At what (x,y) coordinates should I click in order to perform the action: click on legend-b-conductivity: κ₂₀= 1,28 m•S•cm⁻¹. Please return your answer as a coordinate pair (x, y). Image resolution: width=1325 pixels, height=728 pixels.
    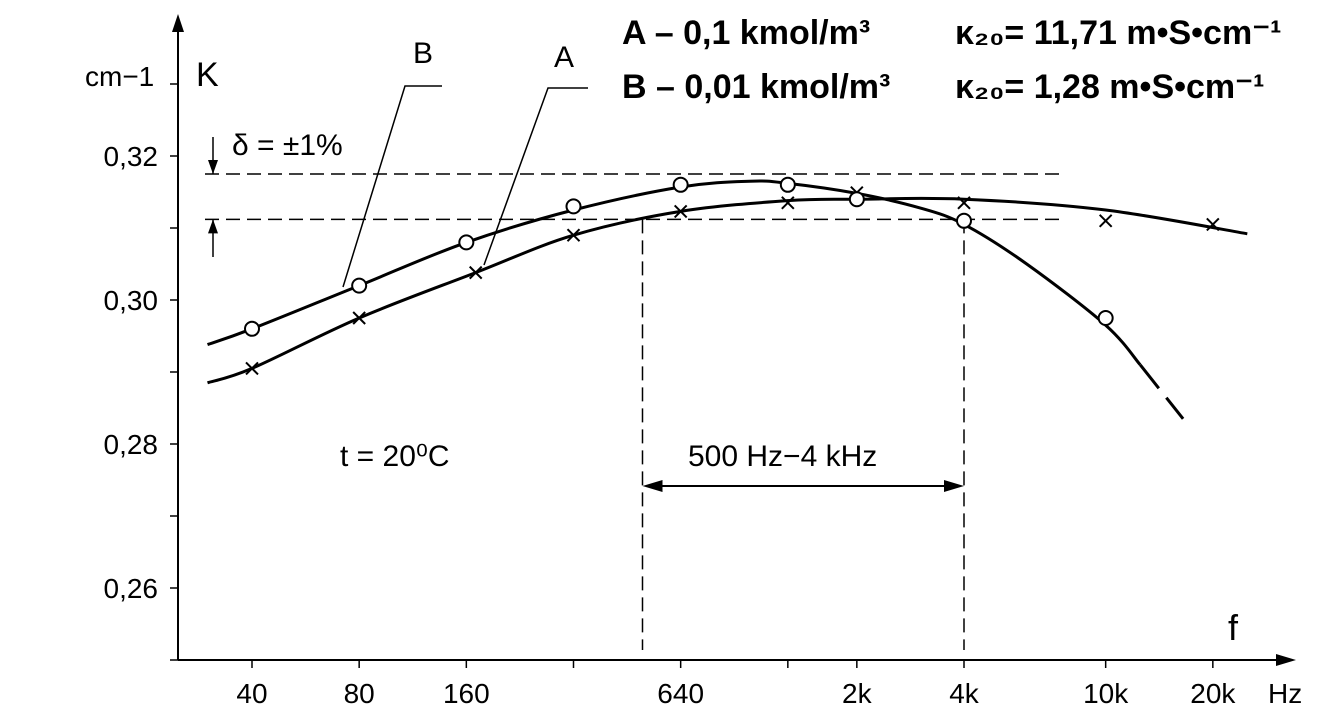
    Looking at the image, I should click on (1109, 87).